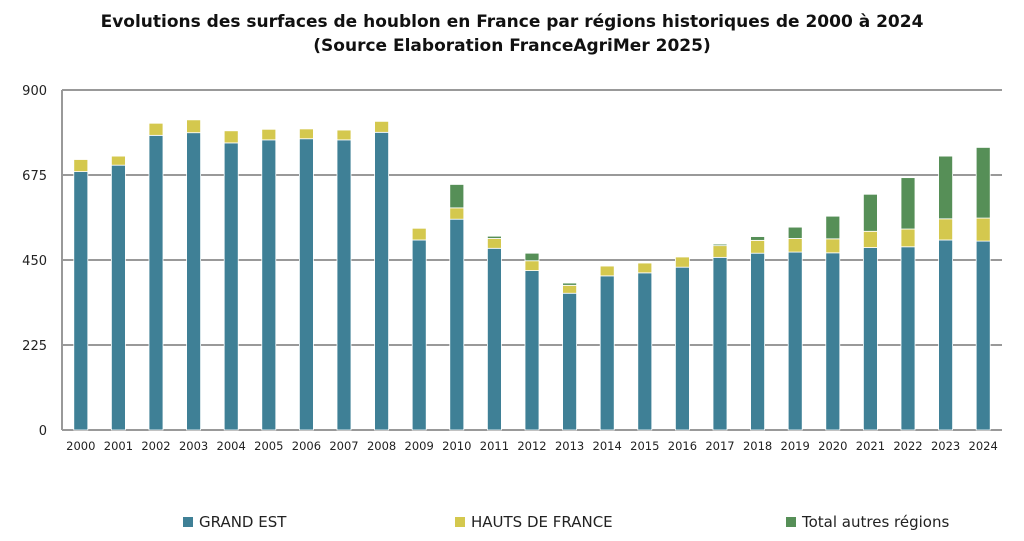  Describe the element at coordinates (381, 446) in the screenshot. I see `x-tick-label: 2008` at that location.